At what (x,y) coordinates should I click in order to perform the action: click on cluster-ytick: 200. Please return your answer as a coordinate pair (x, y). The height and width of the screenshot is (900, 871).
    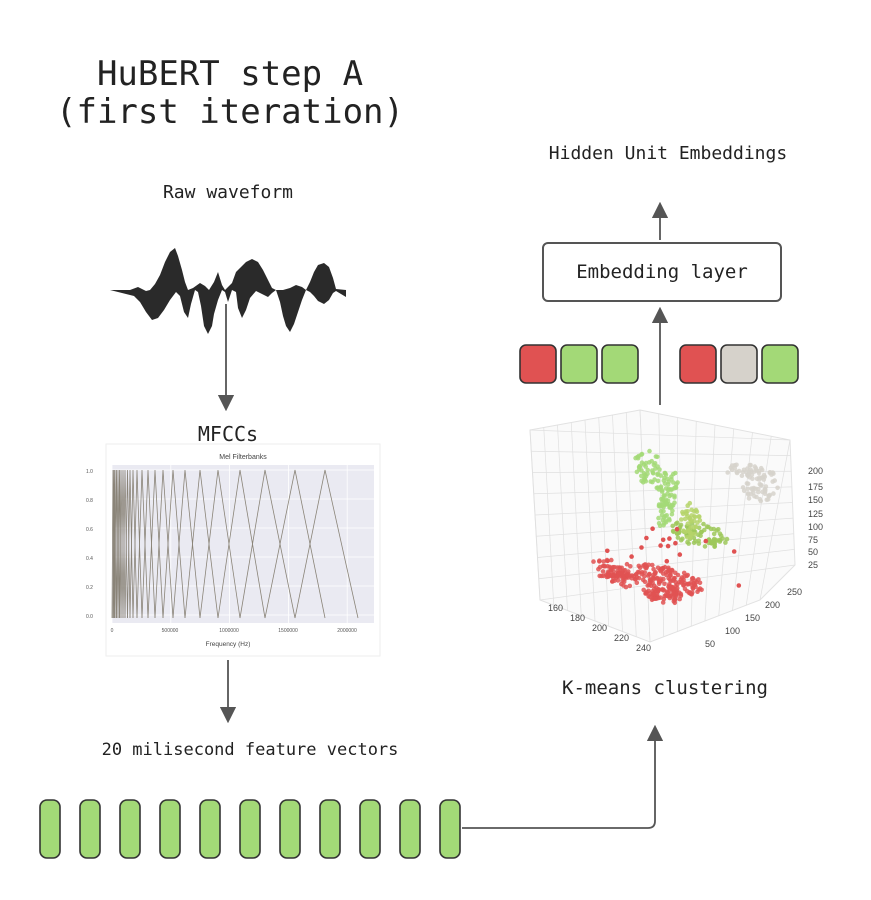
    Looking at the image, I should click on (772, 605).